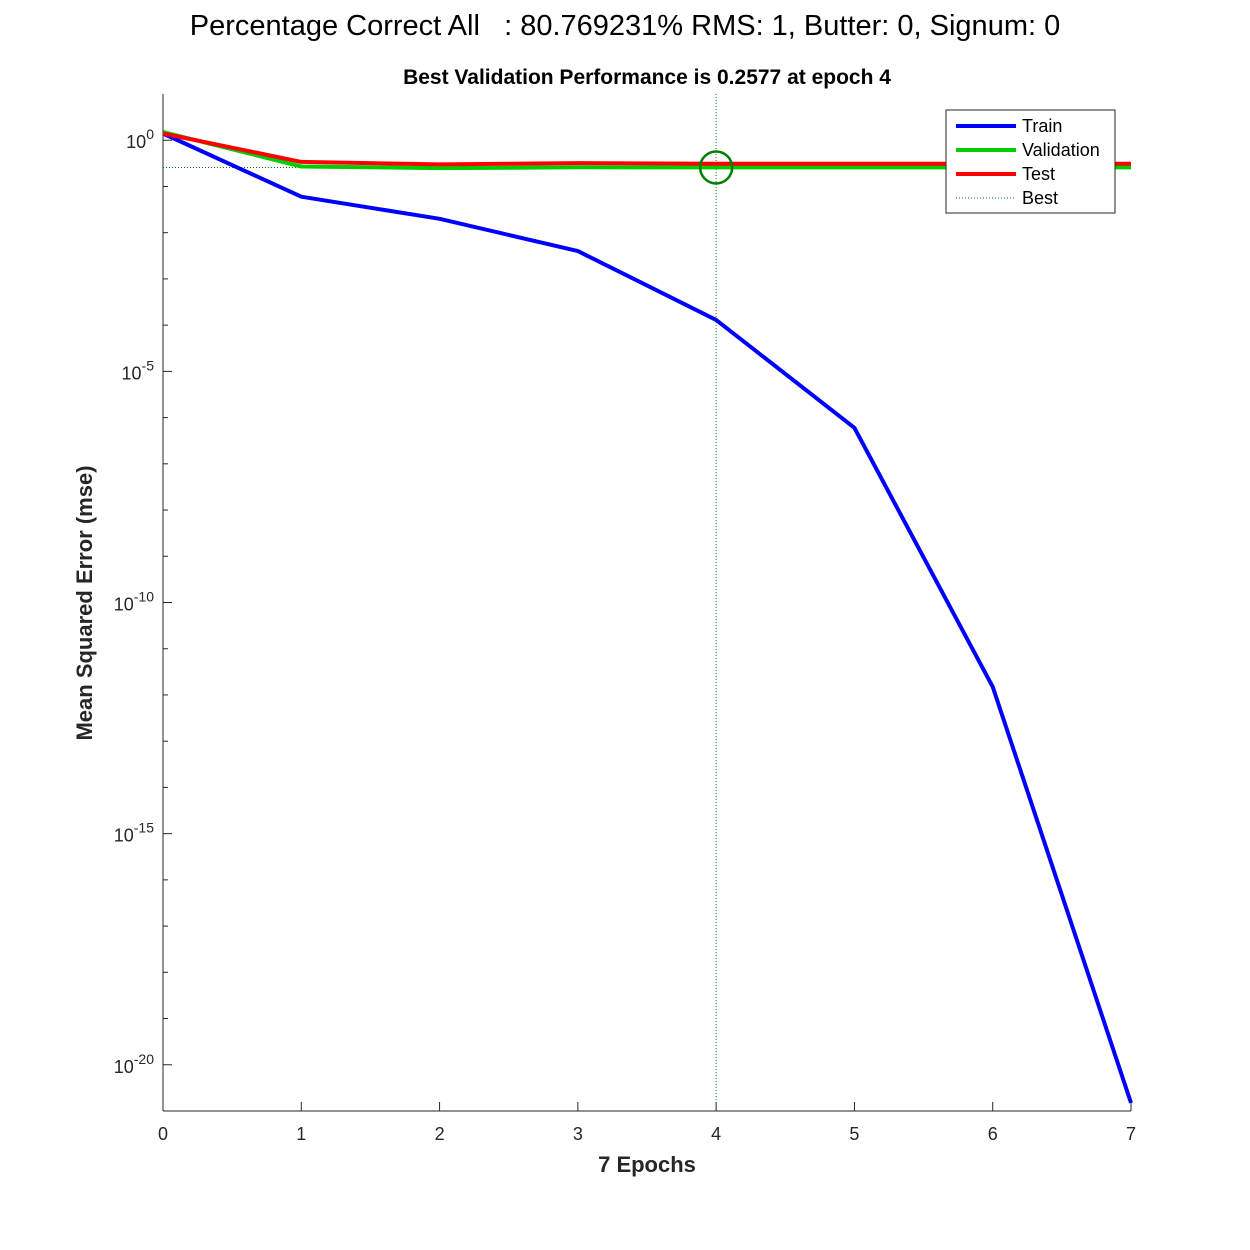 Image resolution: width=1250 pixels, height=1250 pixels. What do you see at coordinates (647, 1164) in the screenshot?
I see `x-axis-title: 7 Epochs` at bounding box center [647, 1164].